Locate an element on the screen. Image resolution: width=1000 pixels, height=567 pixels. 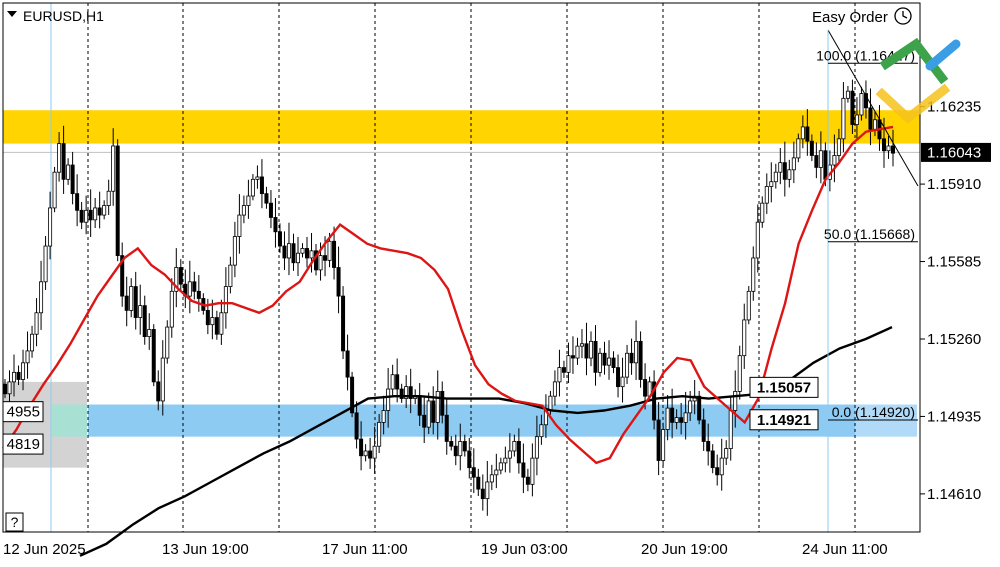
price-tick-label: 1.14935 is located at coordinates (954, 416).